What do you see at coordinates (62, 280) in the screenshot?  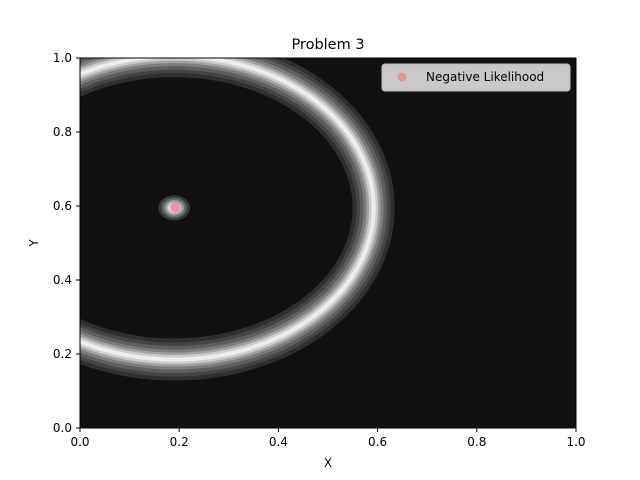 I see `y-tick-label: 0.4` at bounding box center [62, 280].